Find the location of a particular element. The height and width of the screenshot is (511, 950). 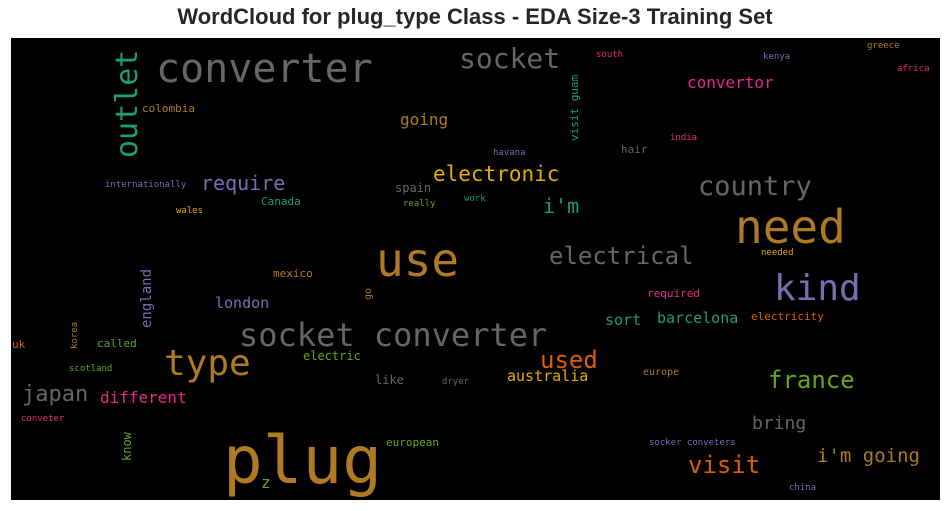

word-i-m: i'm is located at coordinates (561, 206).